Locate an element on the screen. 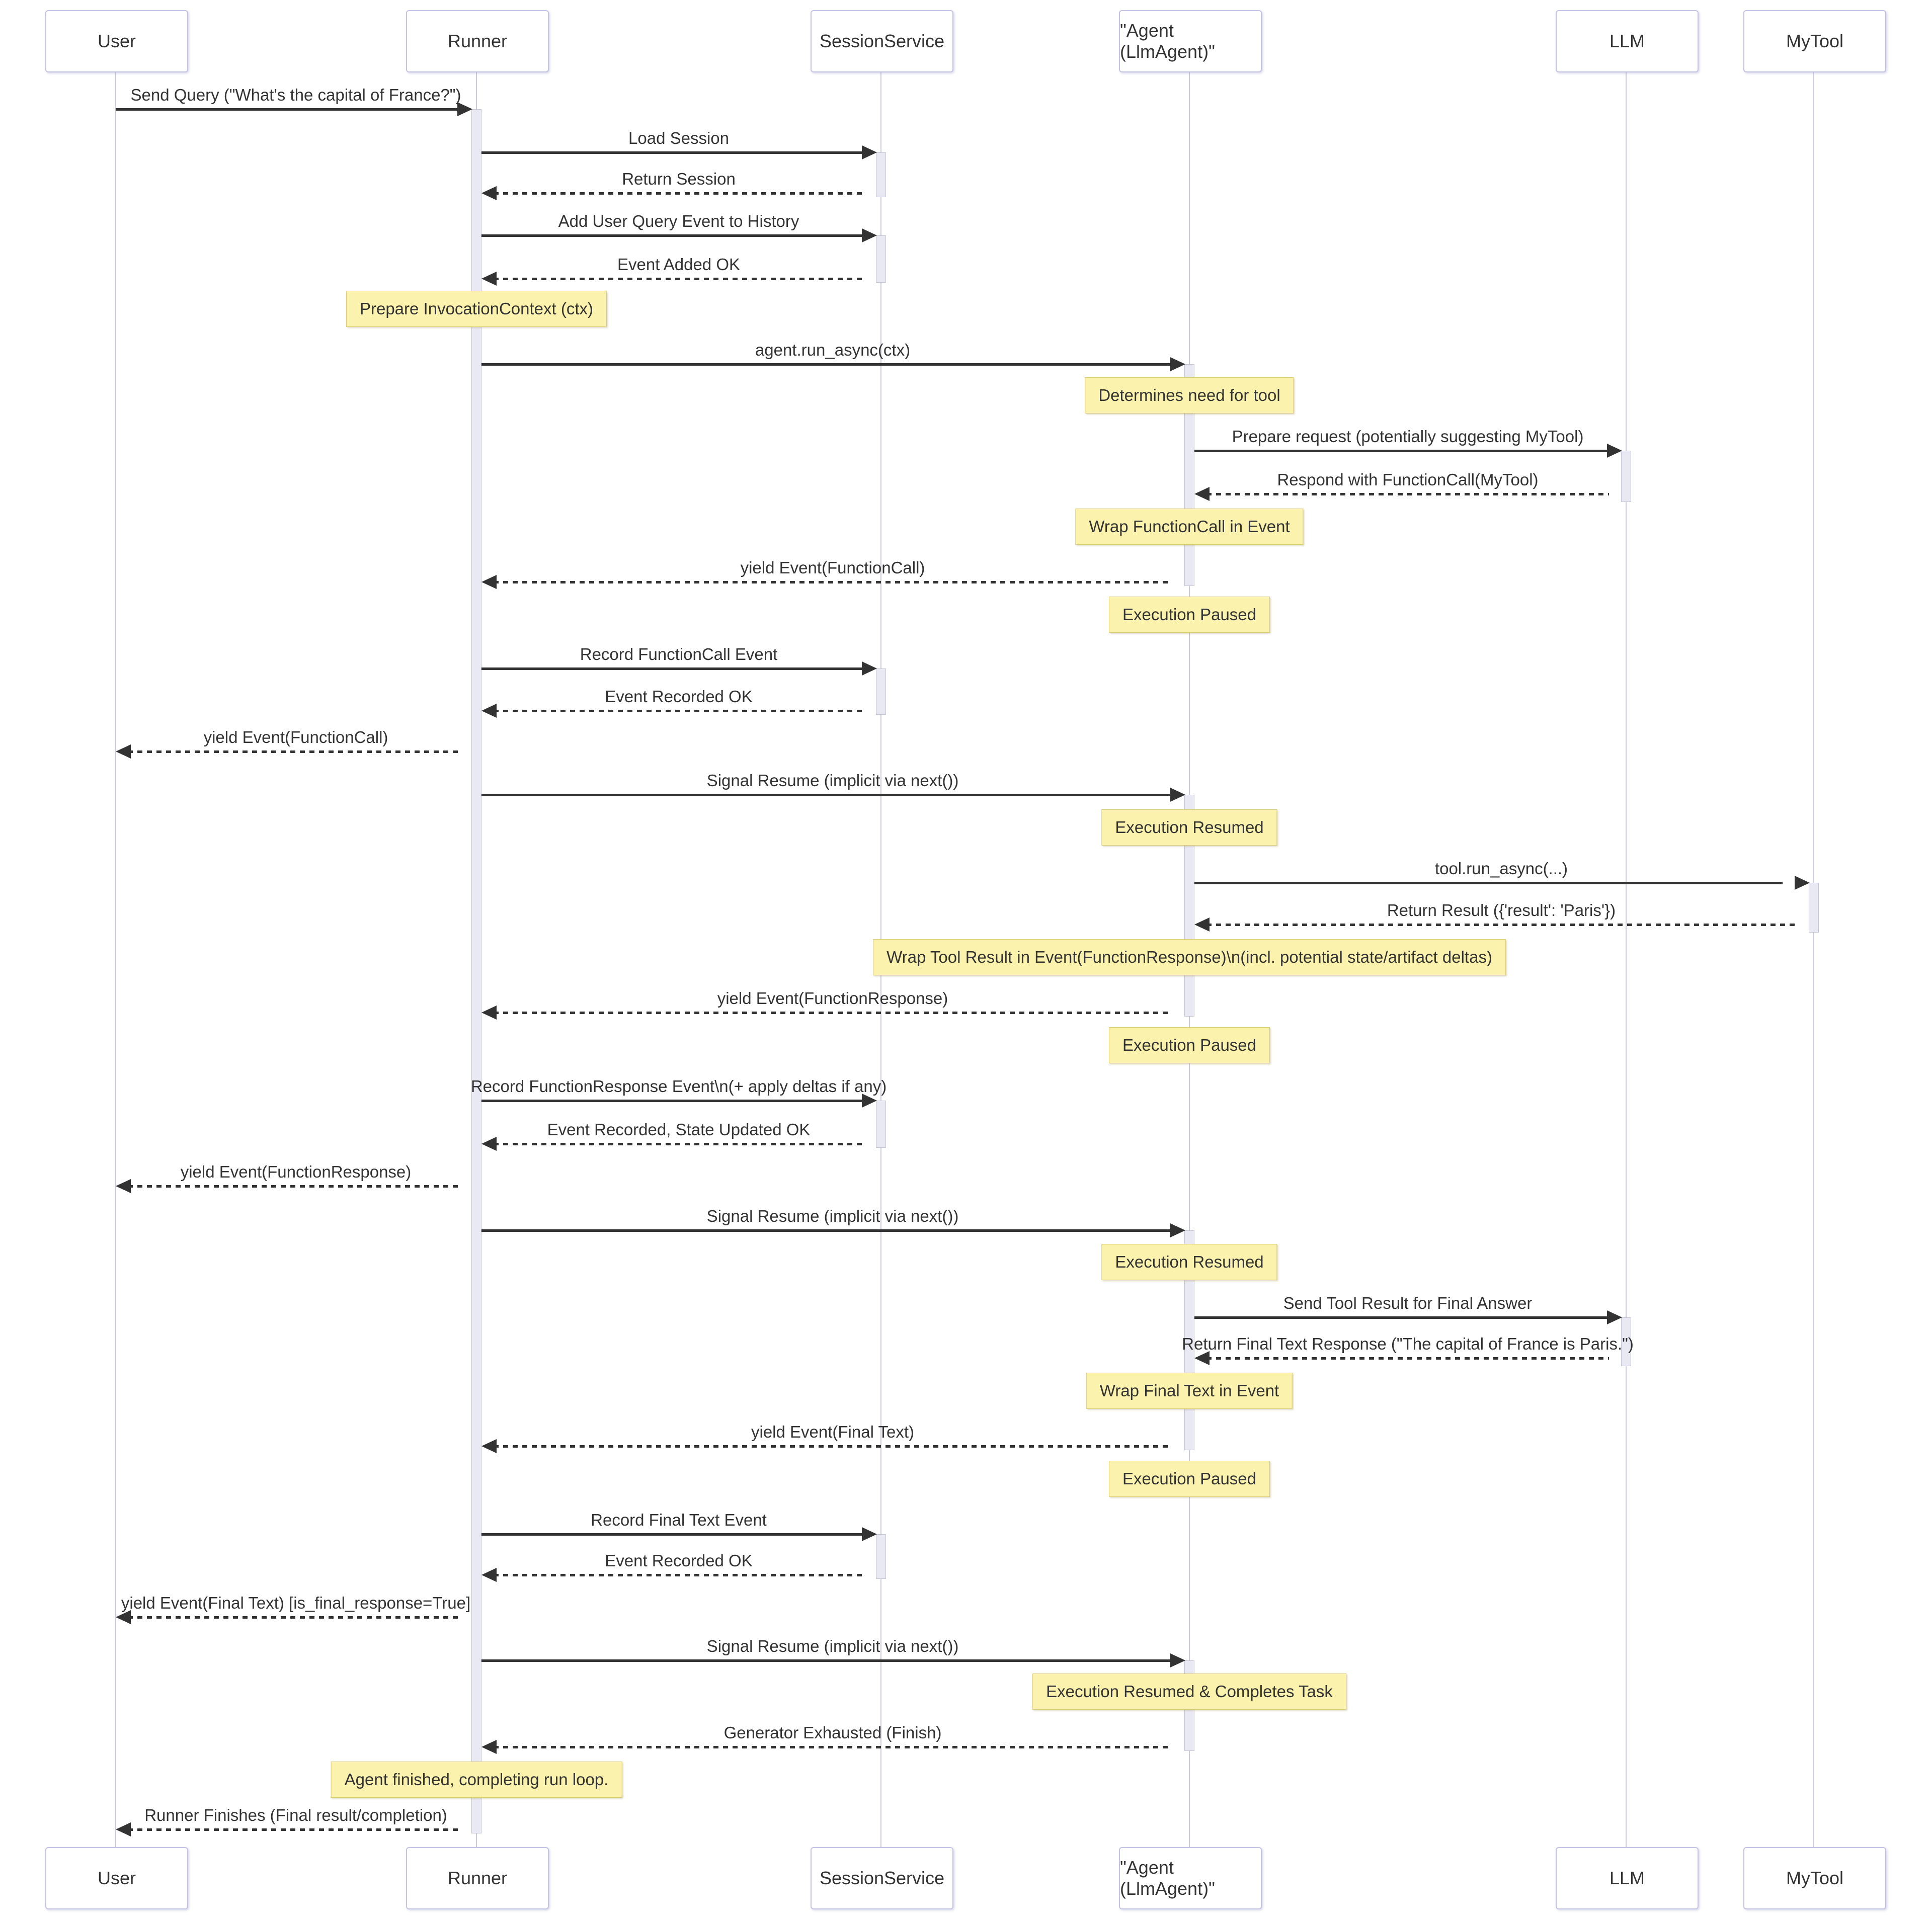 The height and width of the screenshot is (1924, 1932). participant-sessionservice-bottom: SessionService is located at coordinates (882, 1878).